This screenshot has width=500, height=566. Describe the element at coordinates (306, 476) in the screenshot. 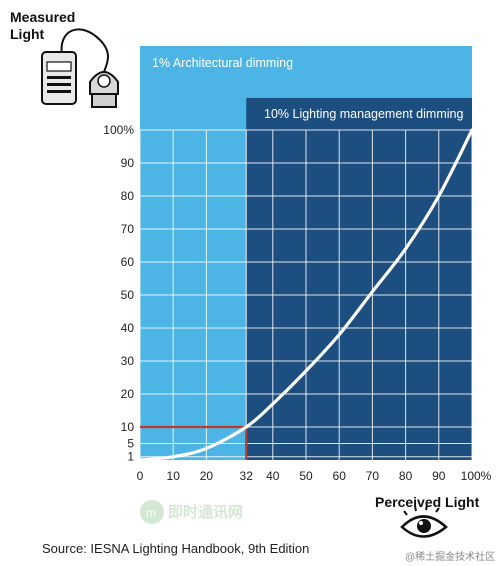

I see `x-tick-label: 50` at that location.